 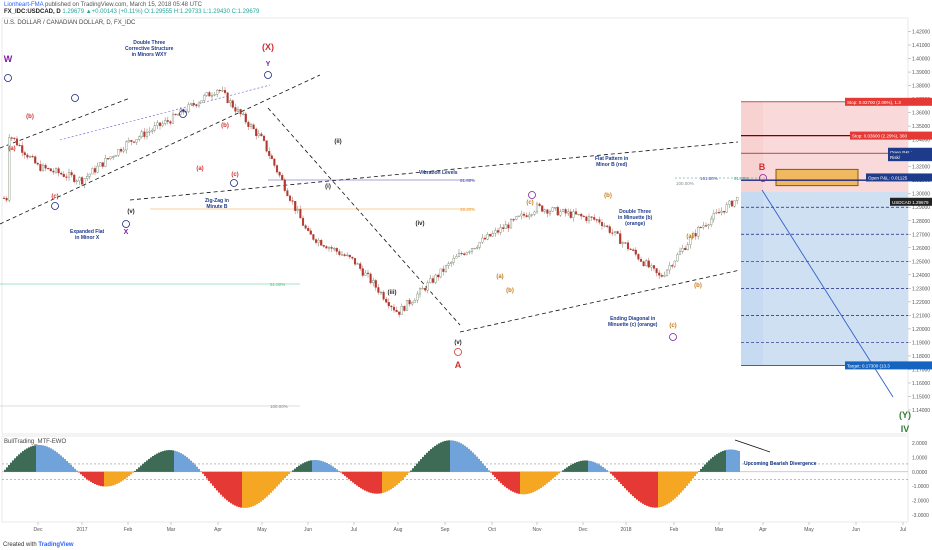 What do you see at coordinates (392, 293) in the screenshot?
I see `wave-label-iii: (iii)` at bounding box center [392, 293].